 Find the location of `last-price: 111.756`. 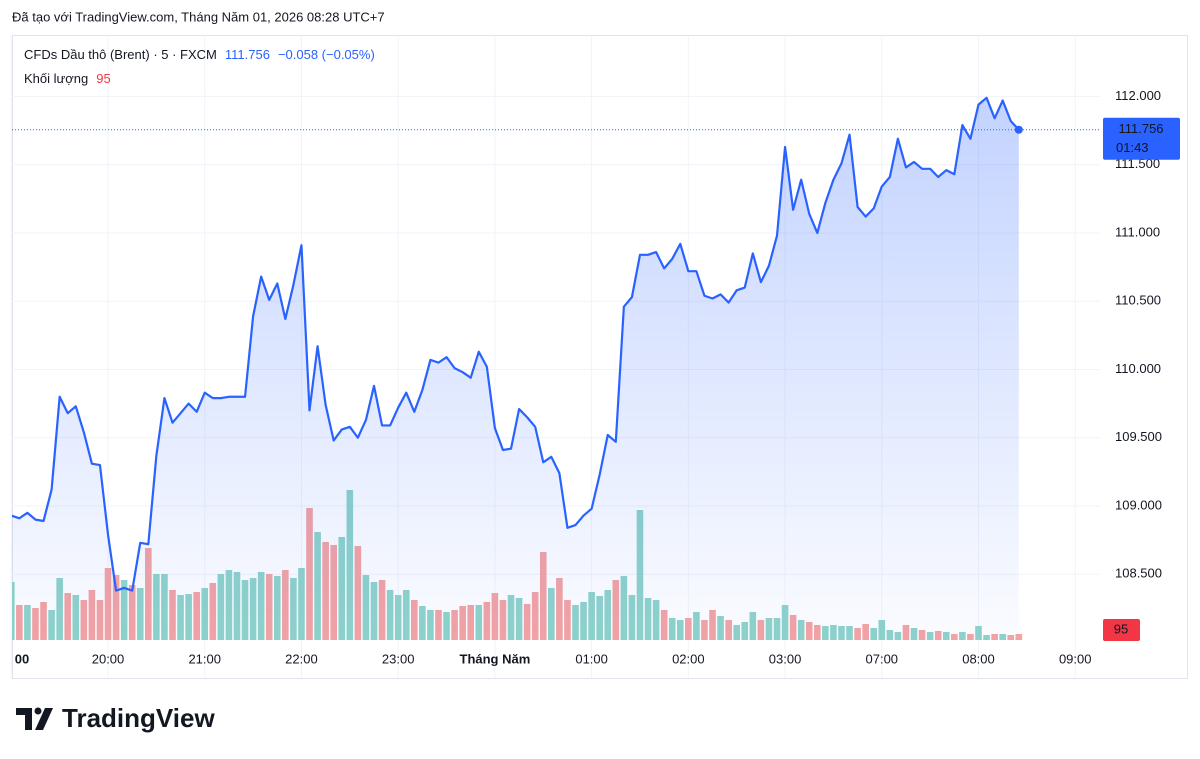

last-price: 111.756 is located at coordinates (247, 54).